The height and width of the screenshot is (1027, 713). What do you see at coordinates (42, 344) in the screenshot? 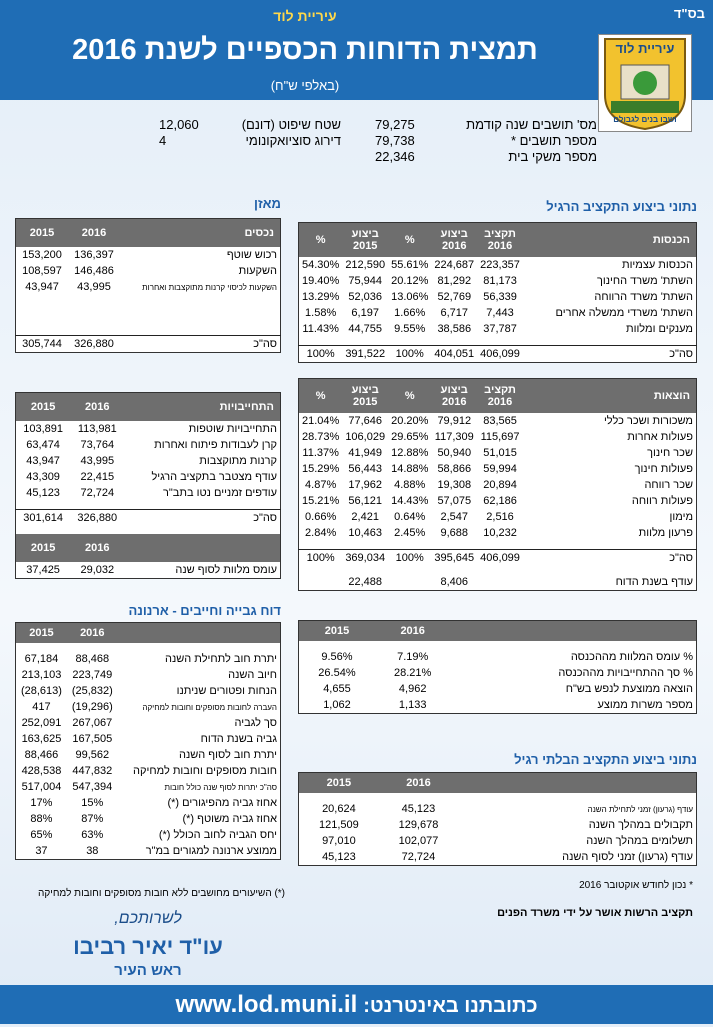
I see `cell: 305,744` at bounding box center [42, 344].